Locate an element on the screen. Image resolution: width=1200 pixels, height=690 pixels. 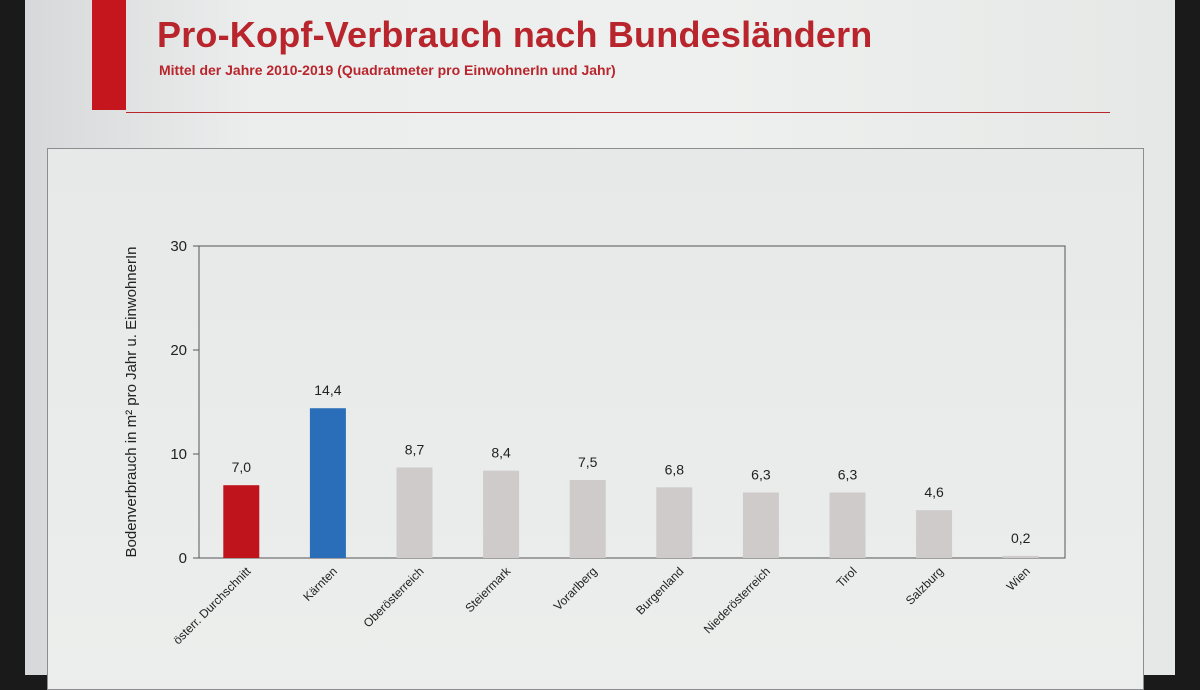
category-label: Vorarlberg is located at coordinates (575, 588).